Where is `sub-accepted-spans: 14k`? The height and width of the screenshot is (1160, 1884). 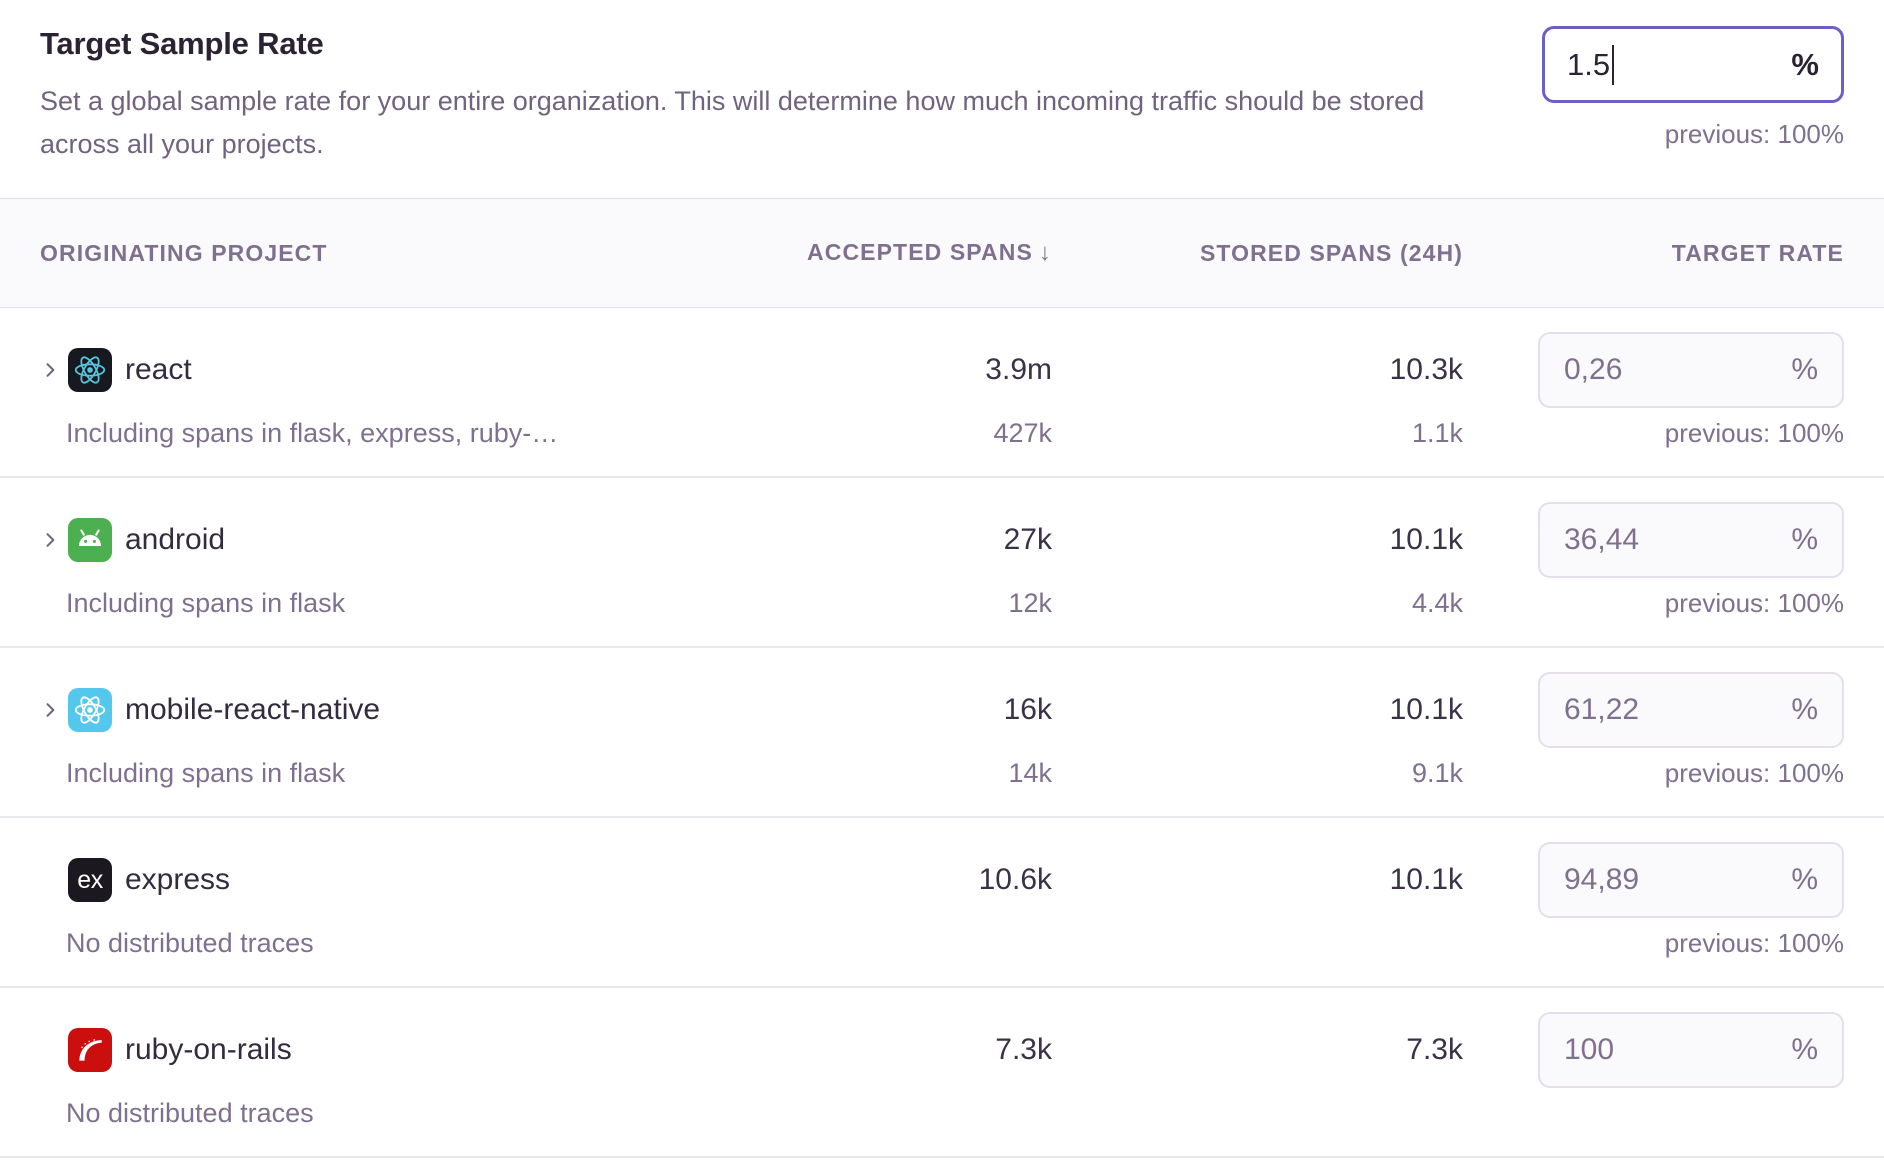 sub-accepted-spans: 14k is located at coordinates (1030, 773).